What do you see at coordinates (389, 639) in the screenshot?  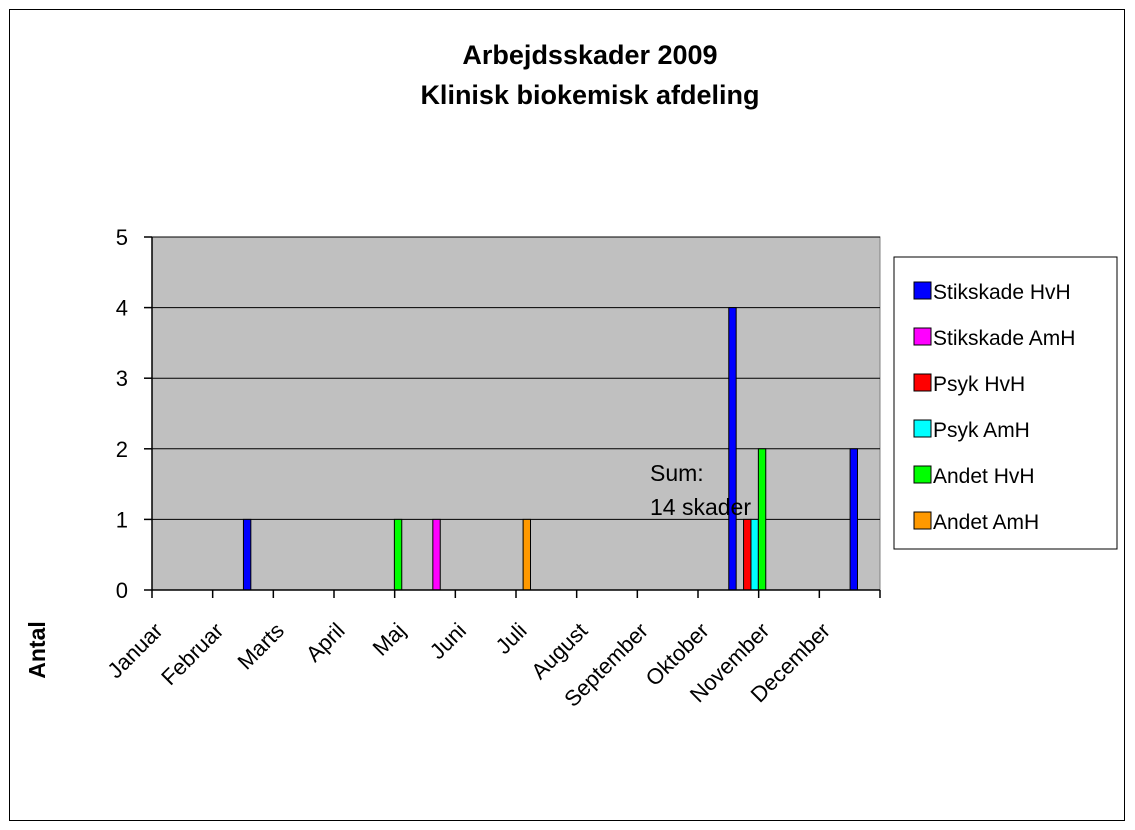 I see `x-tick-label: Maj` at bounding box center [389, 639].